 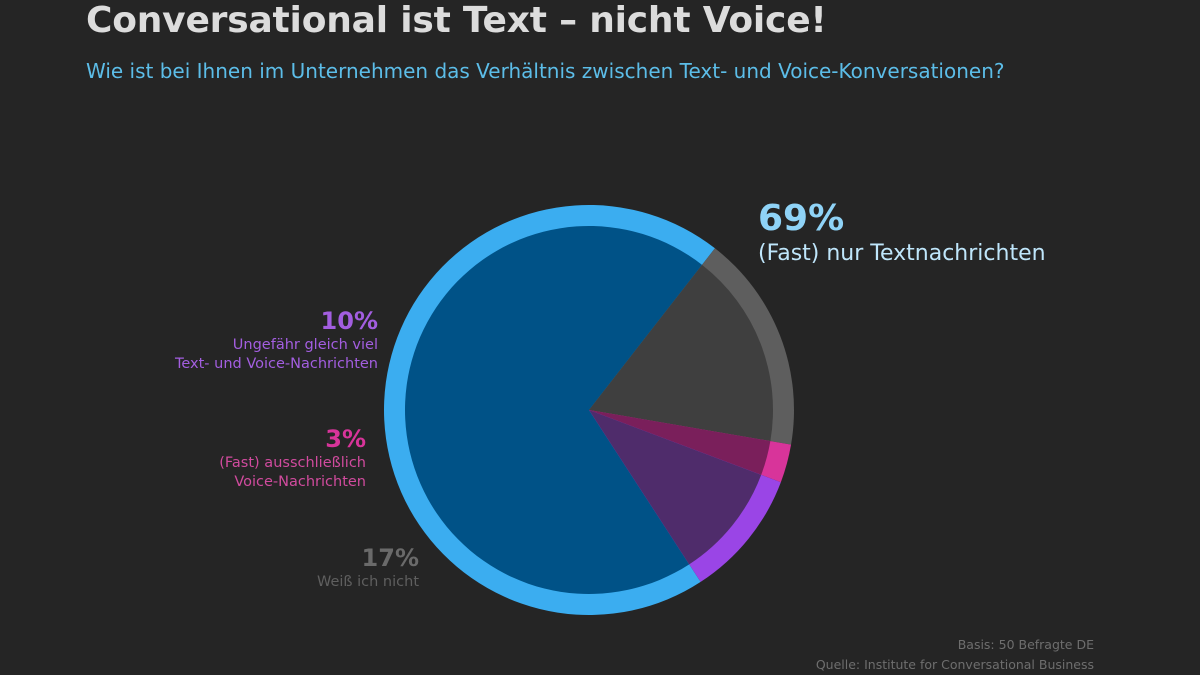 I want to click on label-text-only: 69% (Fast) nur Textnachrichten, so click(x=902, y=233).